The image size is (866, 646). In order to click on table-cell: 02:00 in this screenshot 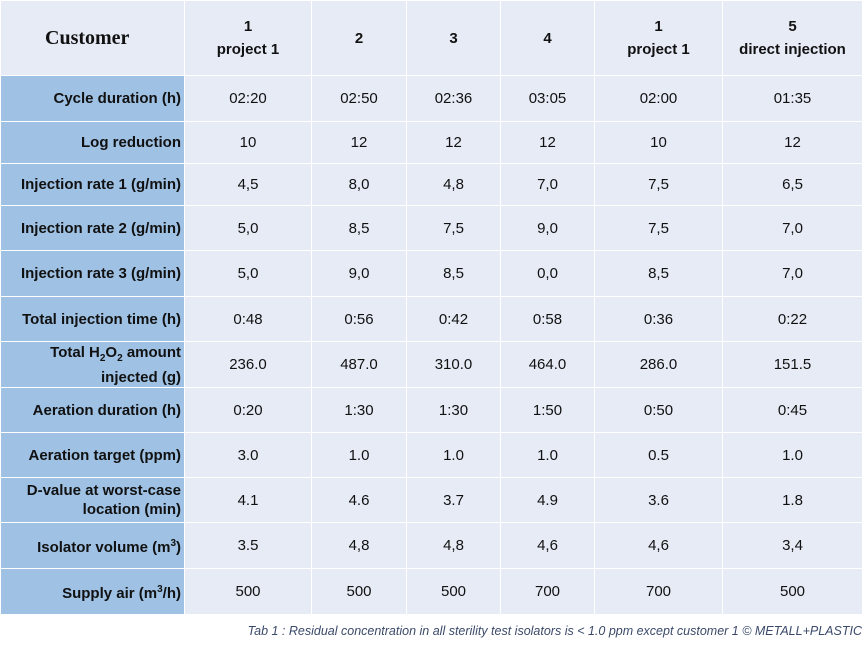, I will do `click(658, 98)`.